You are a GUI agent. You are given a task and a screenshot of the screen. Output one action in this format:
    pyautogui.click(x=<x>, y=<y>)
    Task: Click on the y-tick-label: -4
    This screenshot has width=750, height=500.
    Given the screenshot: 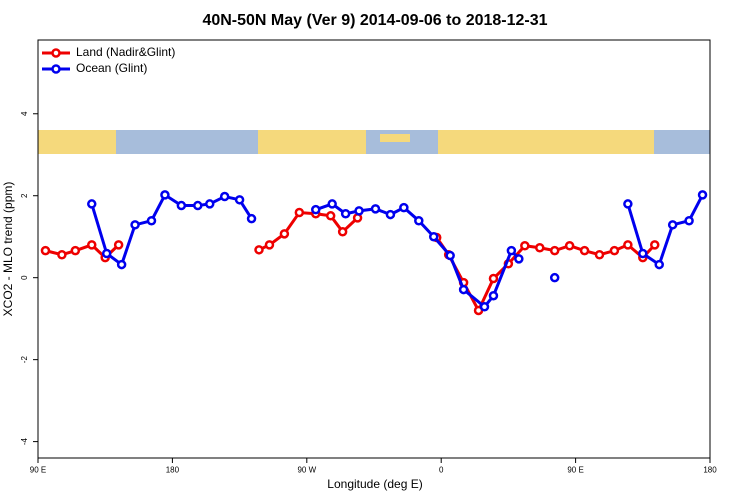 What is the action you would take?
    pyautogui.click(x=24, y=442)
    